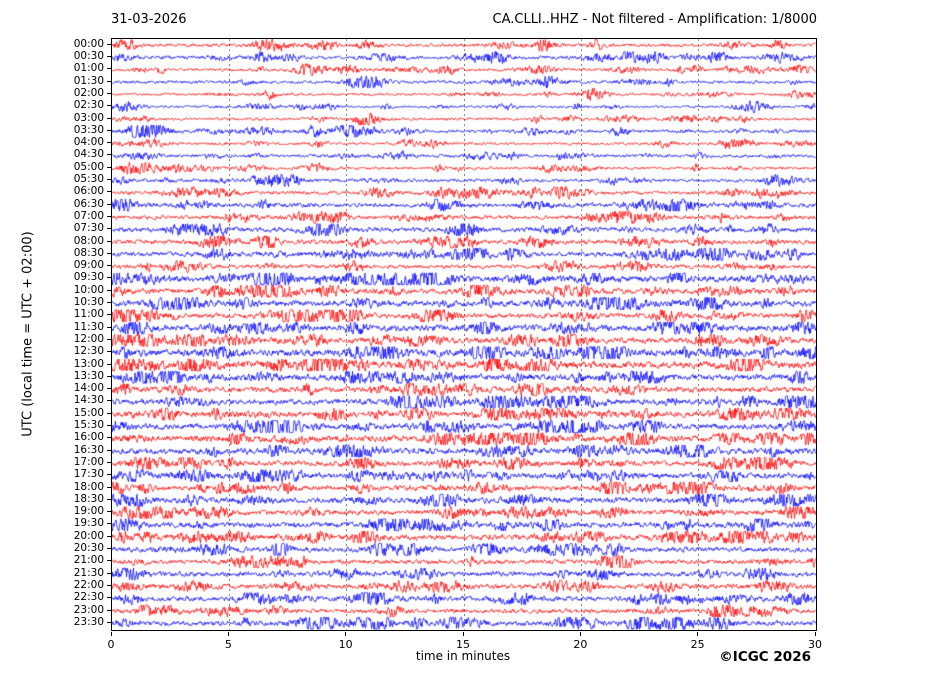 This screenshot has height=696, width=927. Describe the element at coordinates (88, 498) in the screenshot. I see `y-tick-label: 18:30` at that location.